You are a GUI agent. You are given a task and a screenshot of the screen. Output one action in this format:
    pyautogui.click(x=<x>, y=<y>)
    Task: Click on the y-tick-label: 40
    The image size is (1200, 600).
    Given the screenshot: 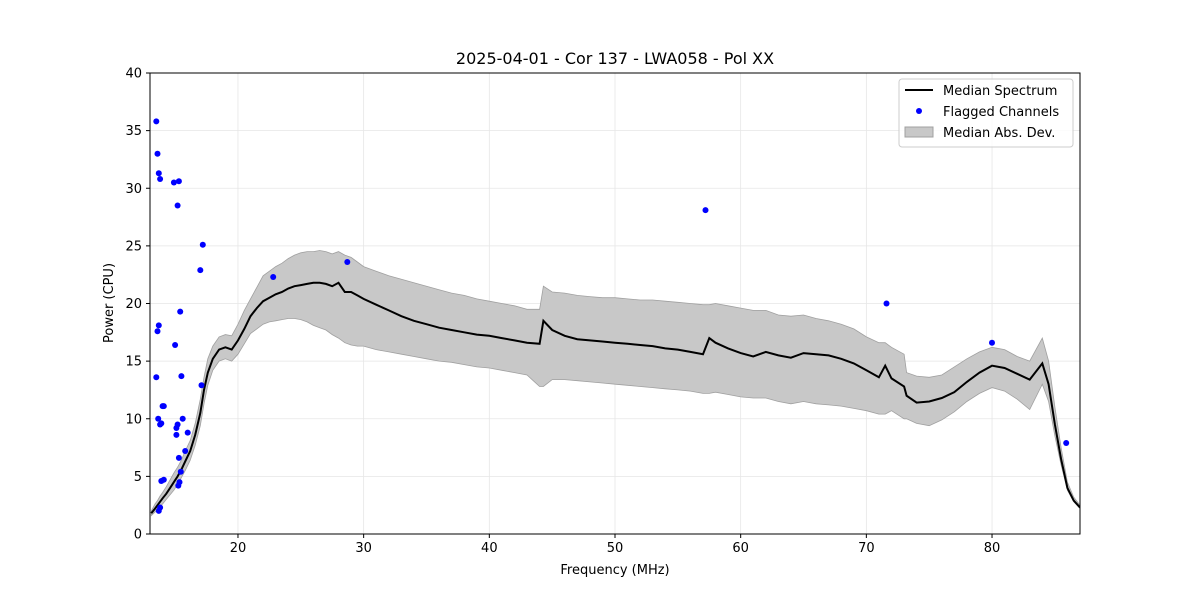 What is the action you would take?
    pyautogui.click(x=133, y=74)
    